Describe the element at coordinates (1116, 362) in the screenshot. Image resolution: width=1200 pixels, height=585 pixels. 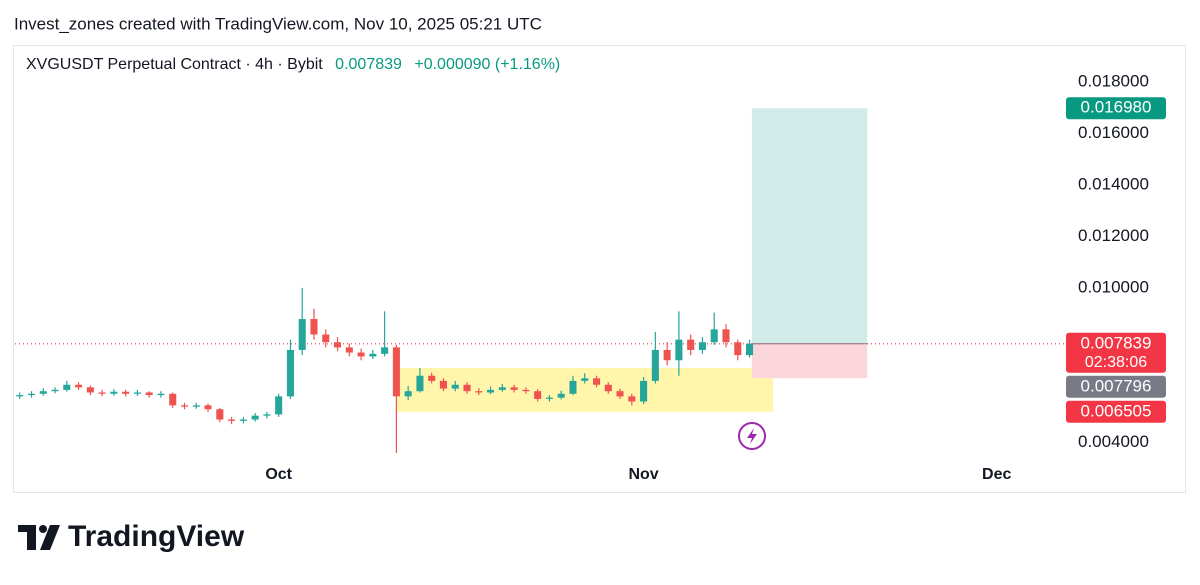
I see `countdown: 02:38:06` at that location.